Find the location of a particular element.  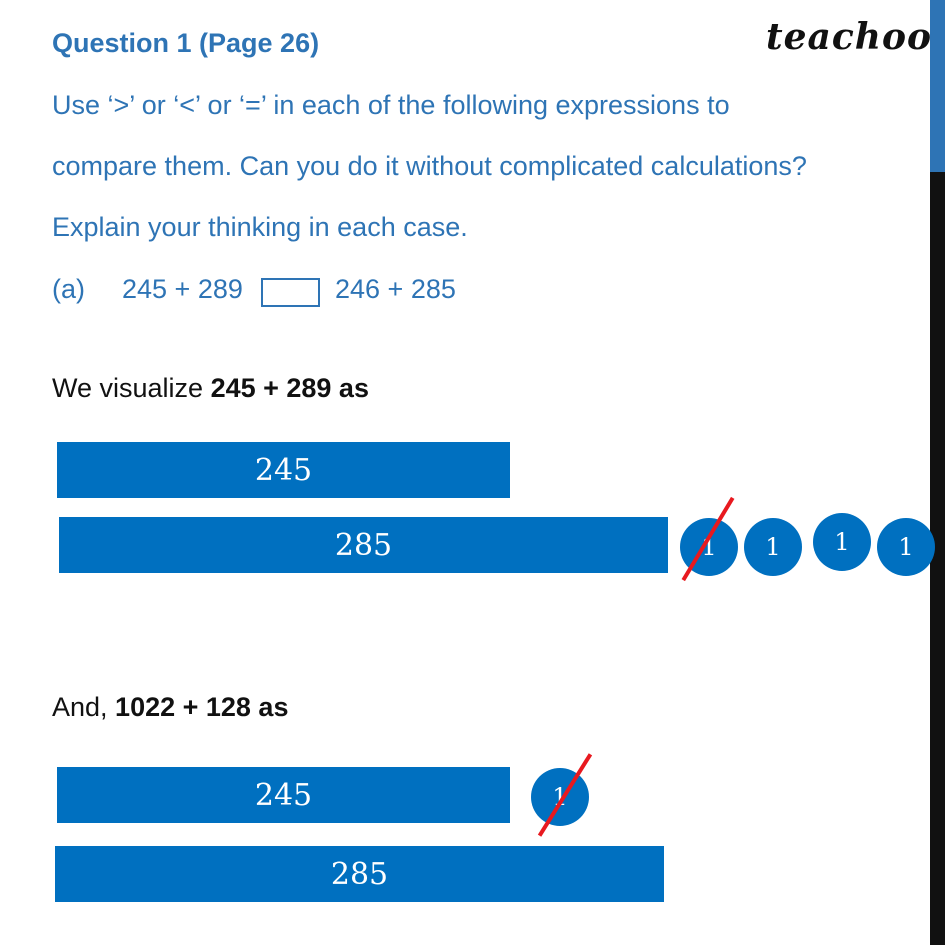

right-expression: 246 + 285 is located at coordinates (395, 289).